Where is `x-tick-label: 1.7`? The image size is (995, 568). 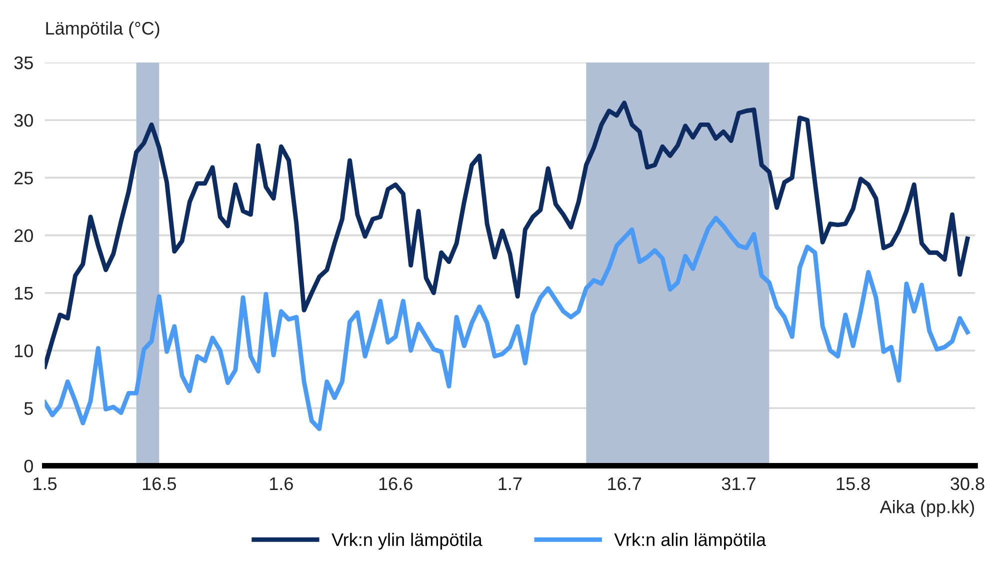 x-tick-label: 1.7 is located at coordinates (510, 484).